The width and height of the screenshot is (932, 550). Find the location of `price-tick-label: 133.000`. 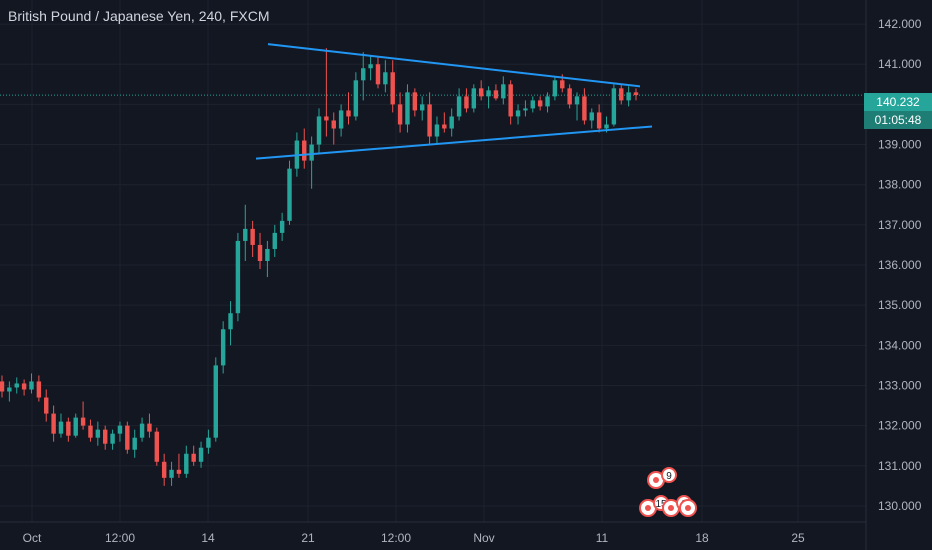

price-tick-label: 133.000 is located at coordinates (900, 385).